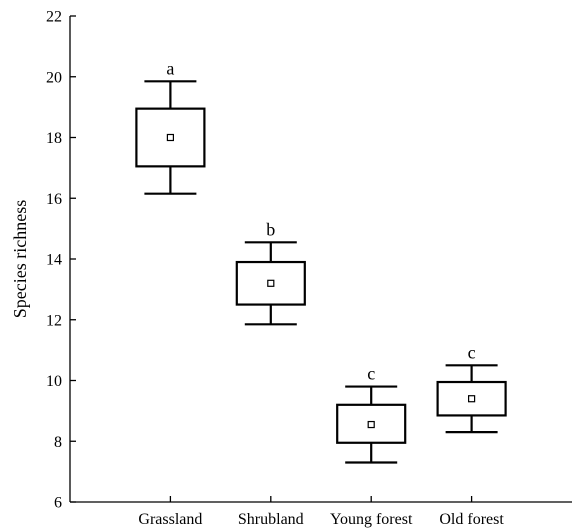  Describe the element at coordinates (471, 519) in the screenshot. I see `x-category-label: Old forest` at that location.